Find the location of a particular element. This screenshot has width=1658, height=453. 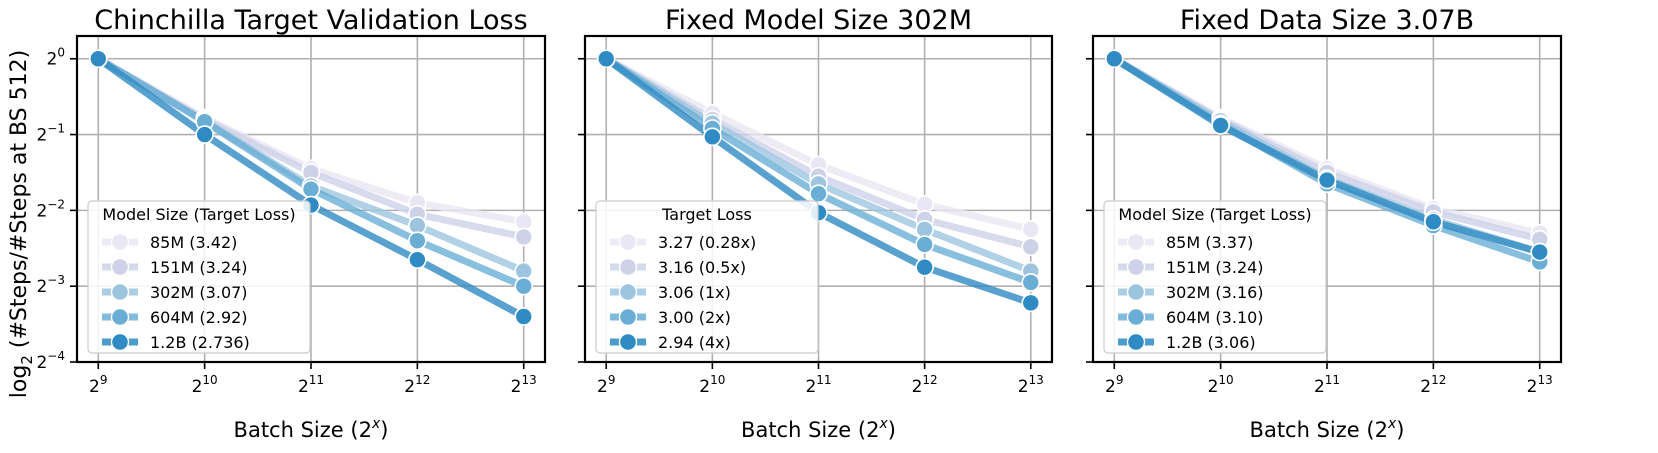

y-tick-label: 2−1 is located at coordinates (50, 134).